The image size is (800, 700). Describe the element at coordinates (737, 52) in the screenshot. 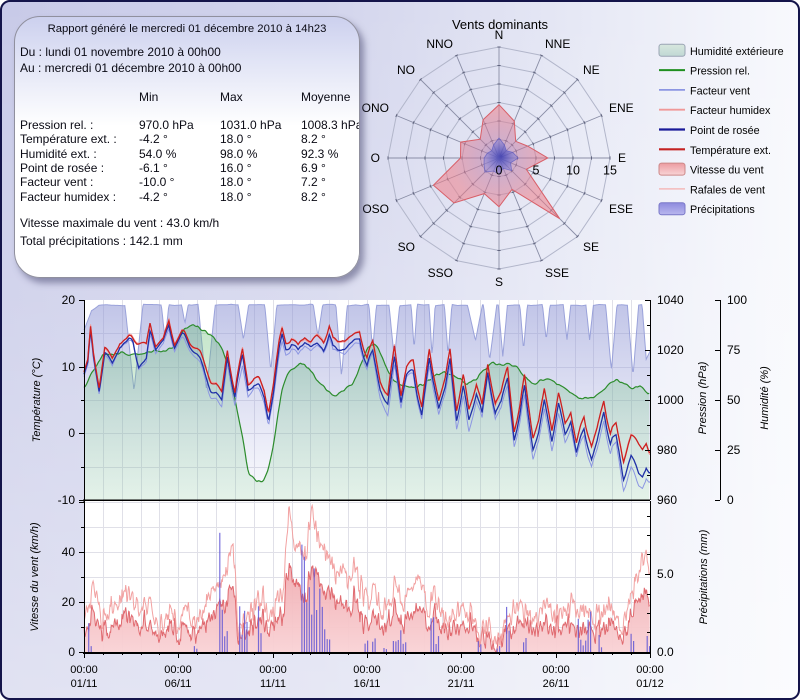

I see `svg-text: Humidité extérieure` at that location.